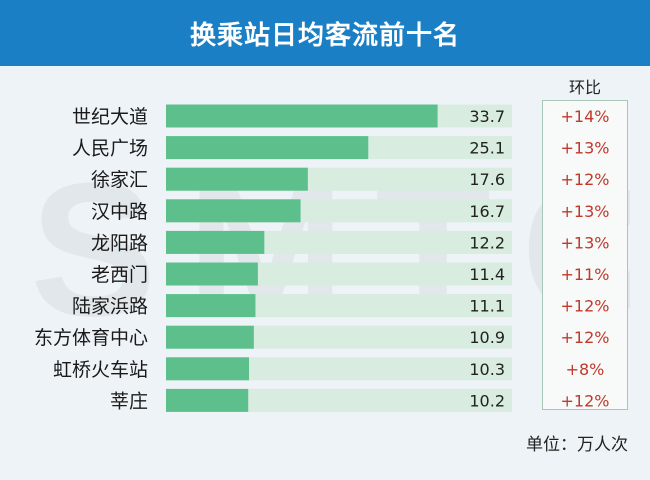  Describe the element at coordinates (487, 274) in the screenshot. I see `value-label: 11.4` at that location.